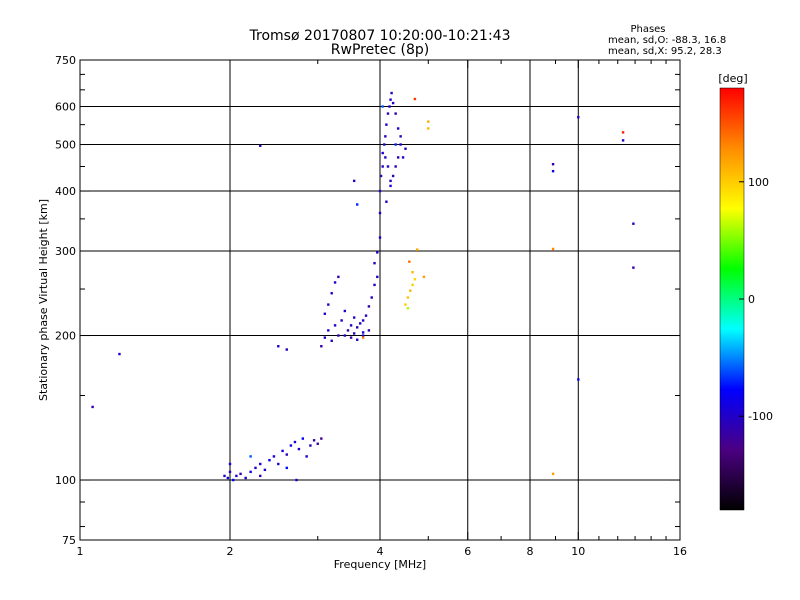 This screenshot has height=600, width=800. Describe the element at coordinates (65, 480) in the screenshot. I see `y-tick-label: 100` at that location.